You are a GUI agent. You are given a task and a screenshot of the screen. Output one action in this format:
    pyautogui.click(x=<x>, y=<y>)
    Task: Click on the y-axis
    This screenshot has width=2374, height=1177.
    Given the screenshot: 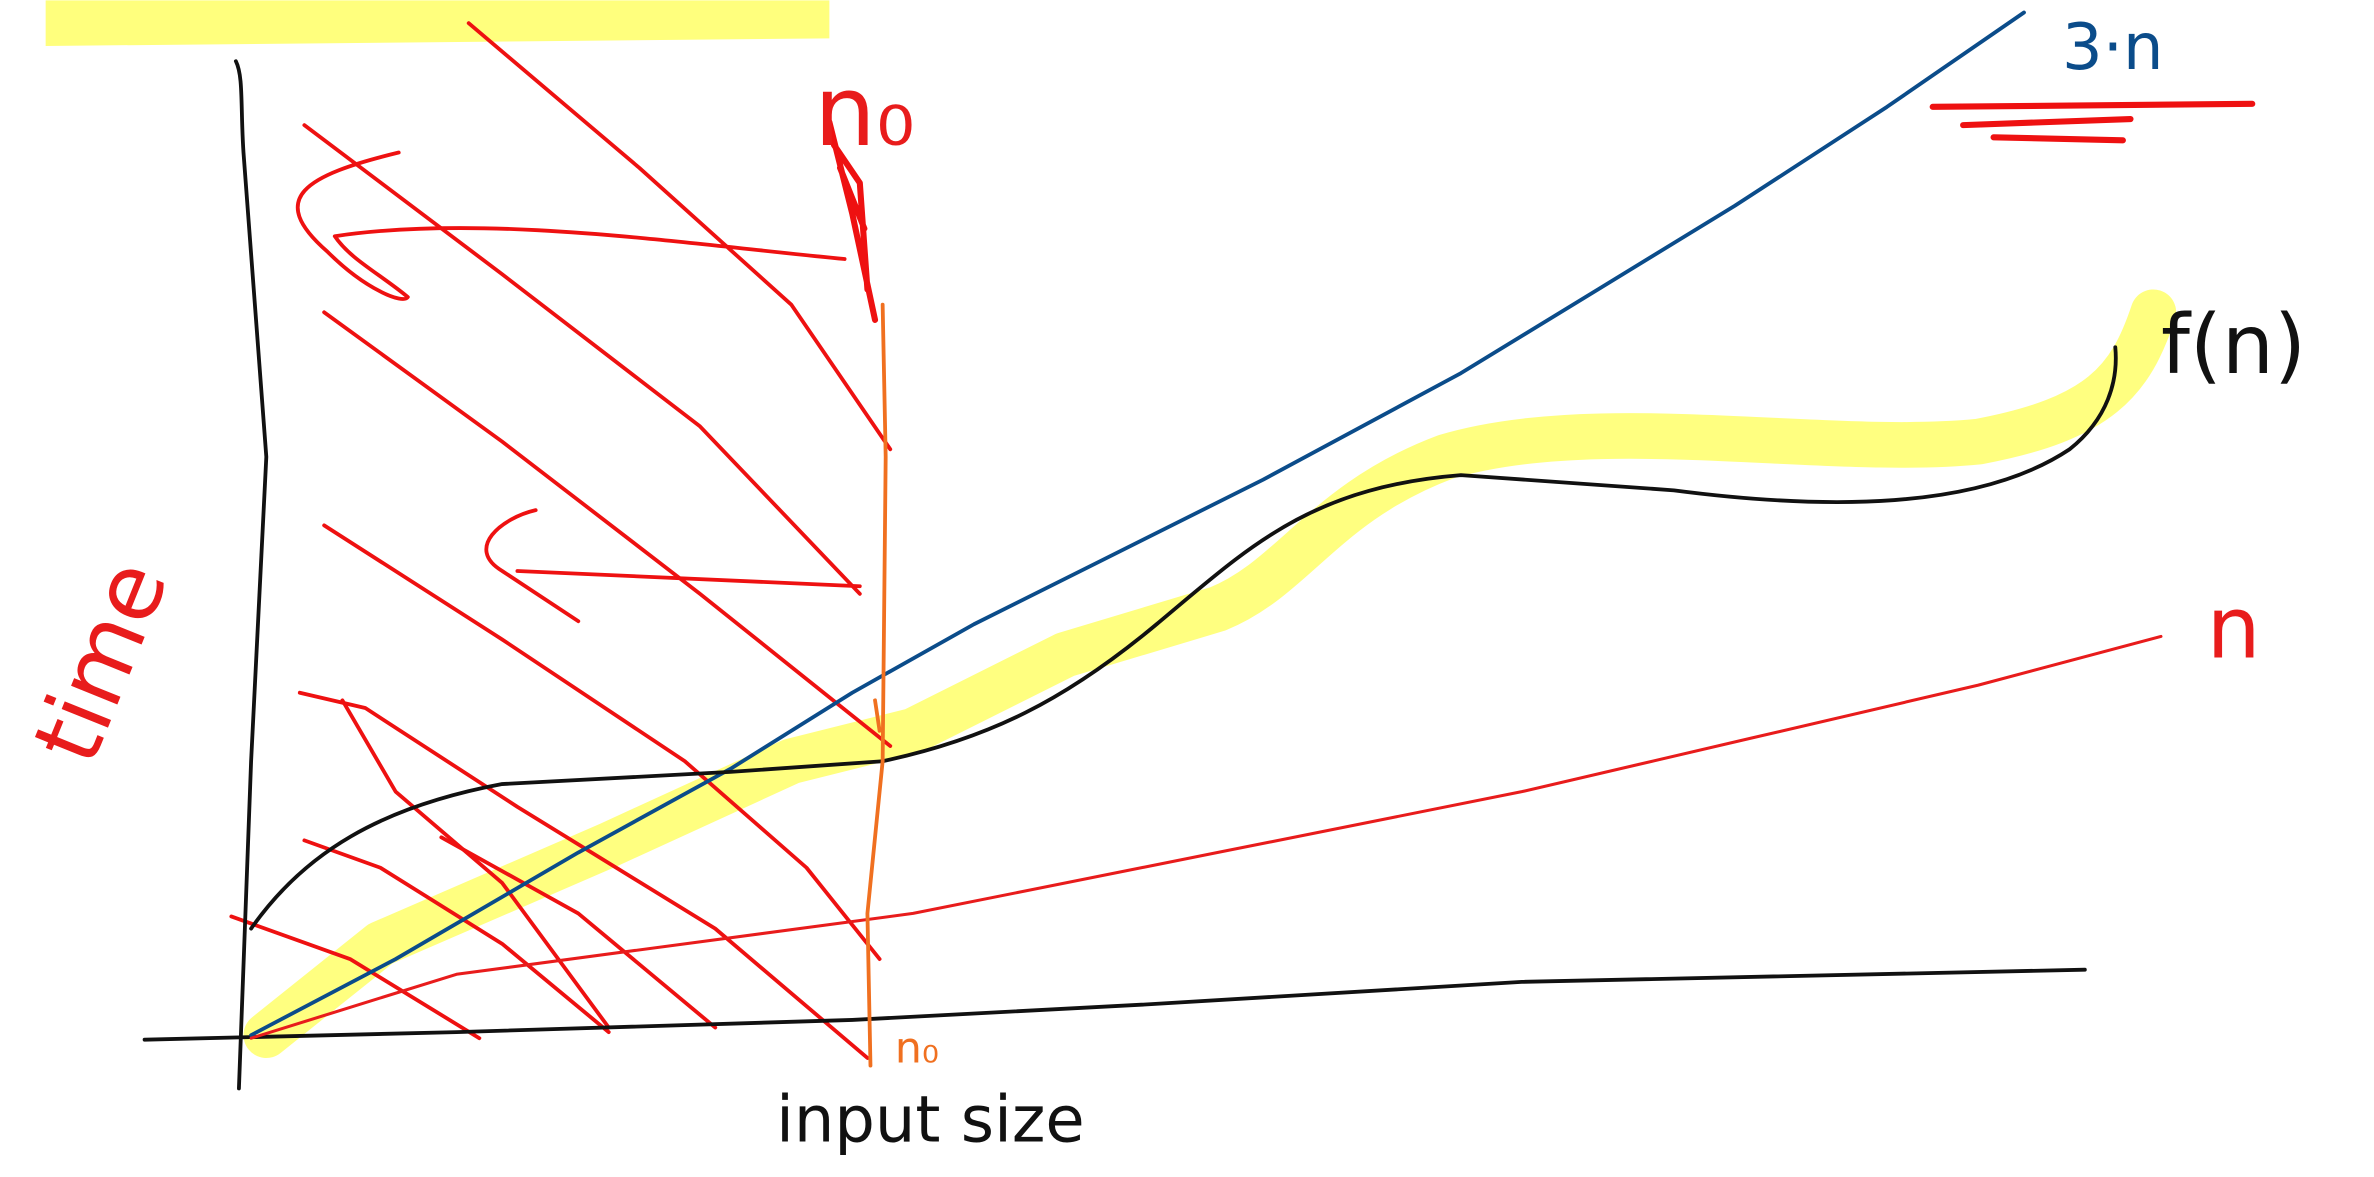 What is the action you would take?
    pyautogui.click(x=251, y=575)
    